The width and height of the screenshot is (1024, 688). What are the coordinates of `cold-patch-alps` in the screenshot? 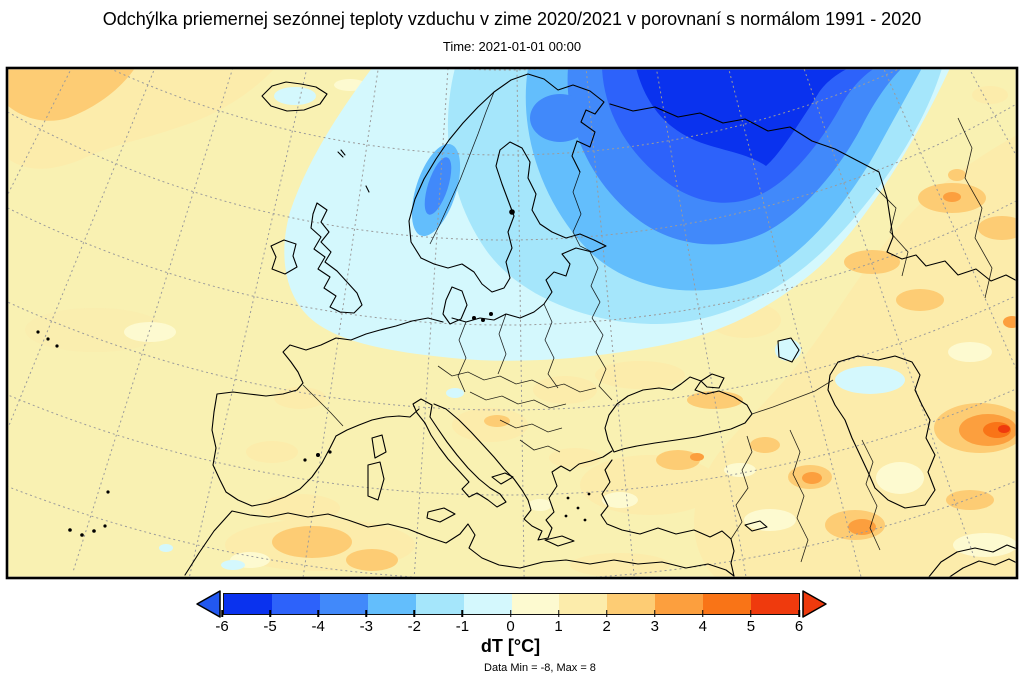 It's located at (455, 393).